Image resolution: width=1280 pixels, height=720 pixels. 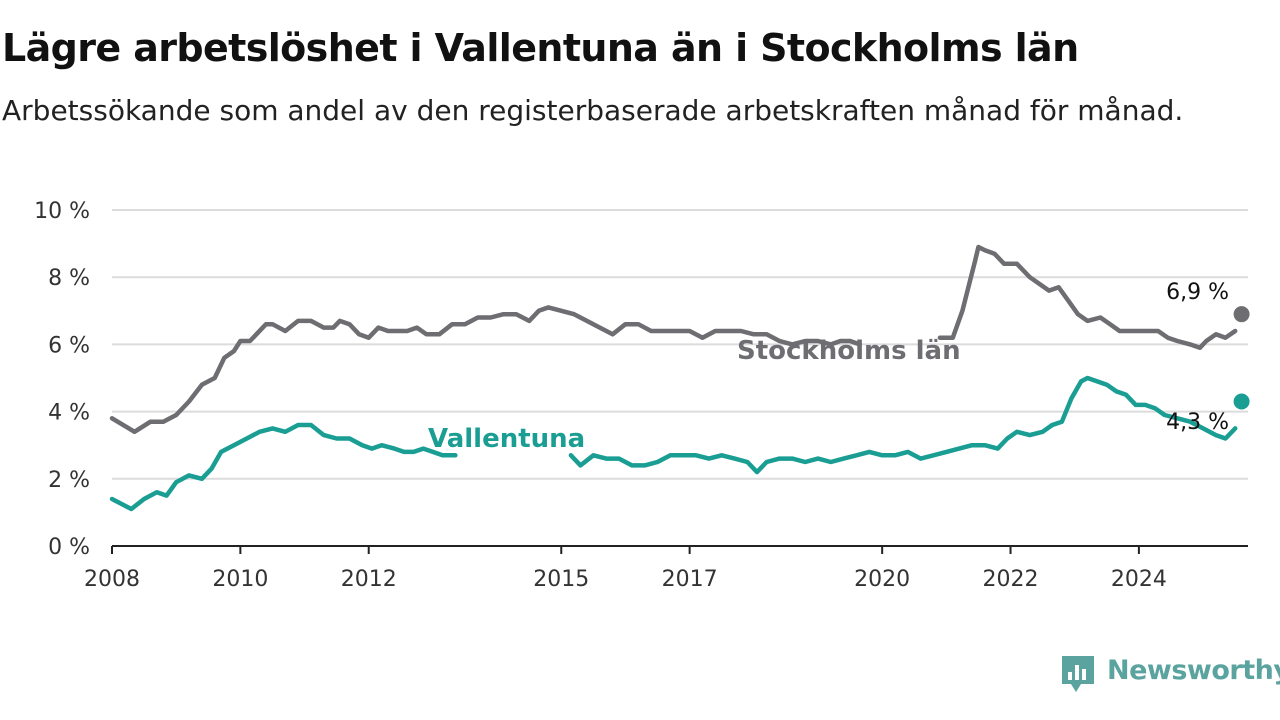 What do you see at coordinates (690, 579) in the screenshot?
I see `x-tick-label: 2017` at bounding box center [690, 579].